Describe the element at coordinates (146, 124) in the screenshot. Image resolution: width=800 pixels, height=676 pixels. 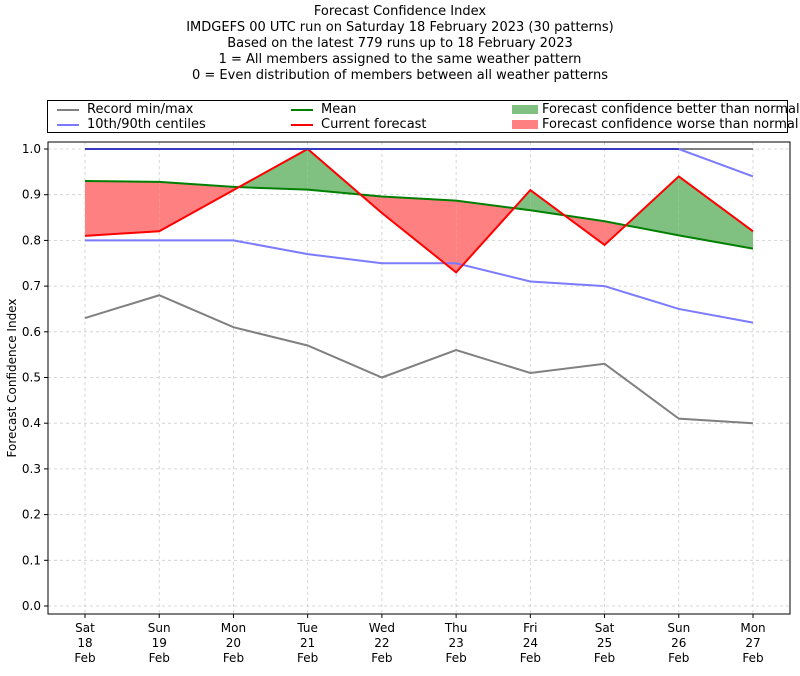
I see `legend-label-centiles: 10th/90th centiles` at that location.